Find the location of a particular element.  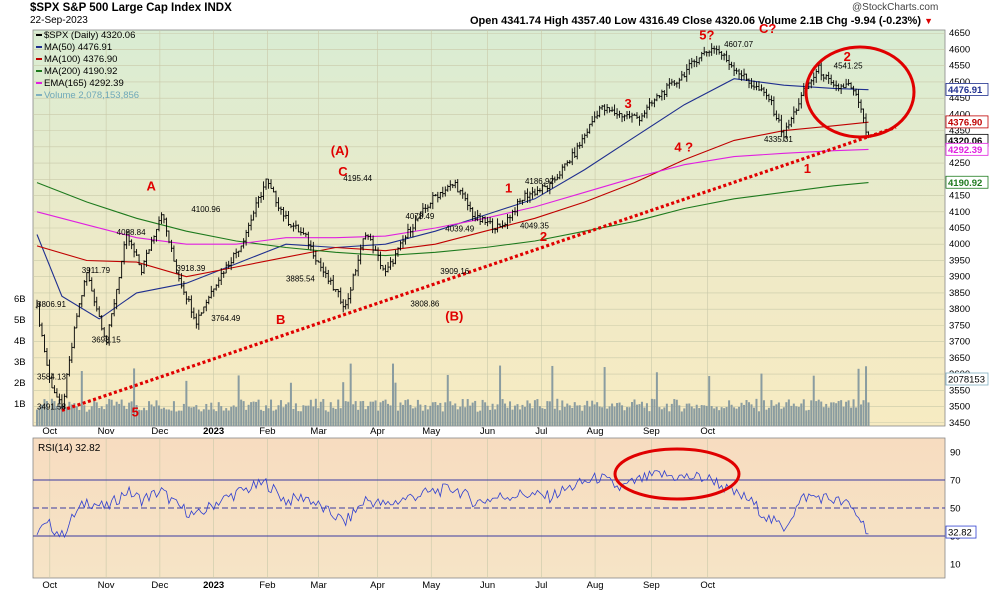

wave-annotation: 3 is located at coordinates (628, 103).